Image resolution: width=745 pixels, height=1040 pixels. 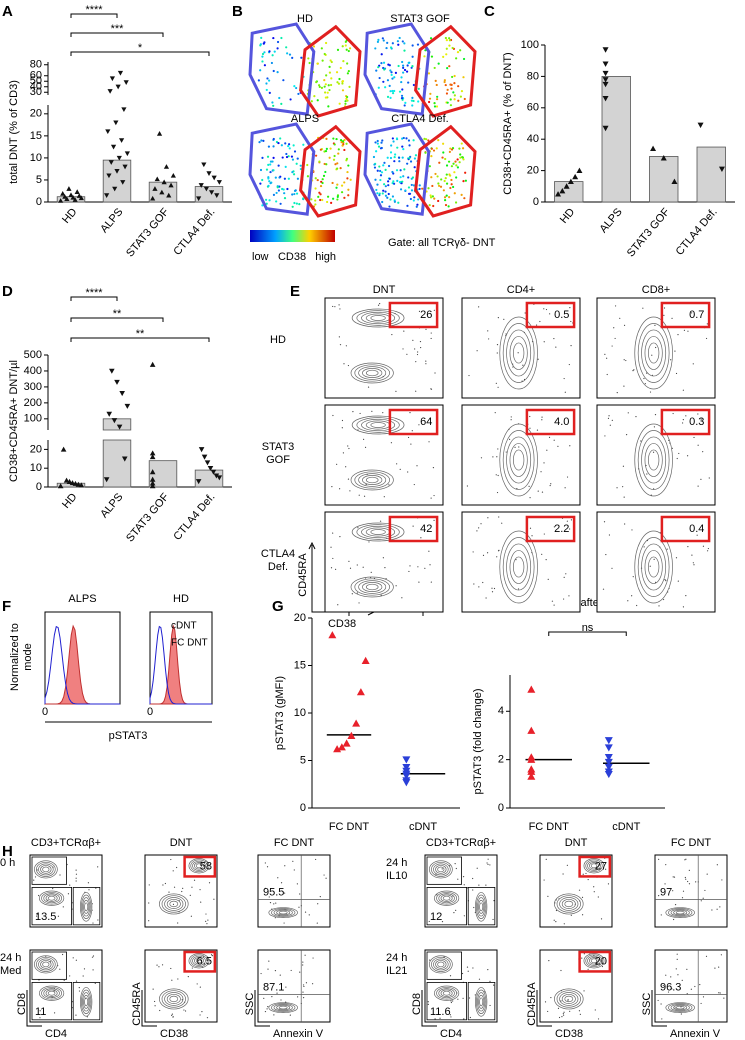 What do you see at coordinates (647, 1004) in the screenshot?
I see `y-axis-label: SSC` at bounding box center [647, 1004].